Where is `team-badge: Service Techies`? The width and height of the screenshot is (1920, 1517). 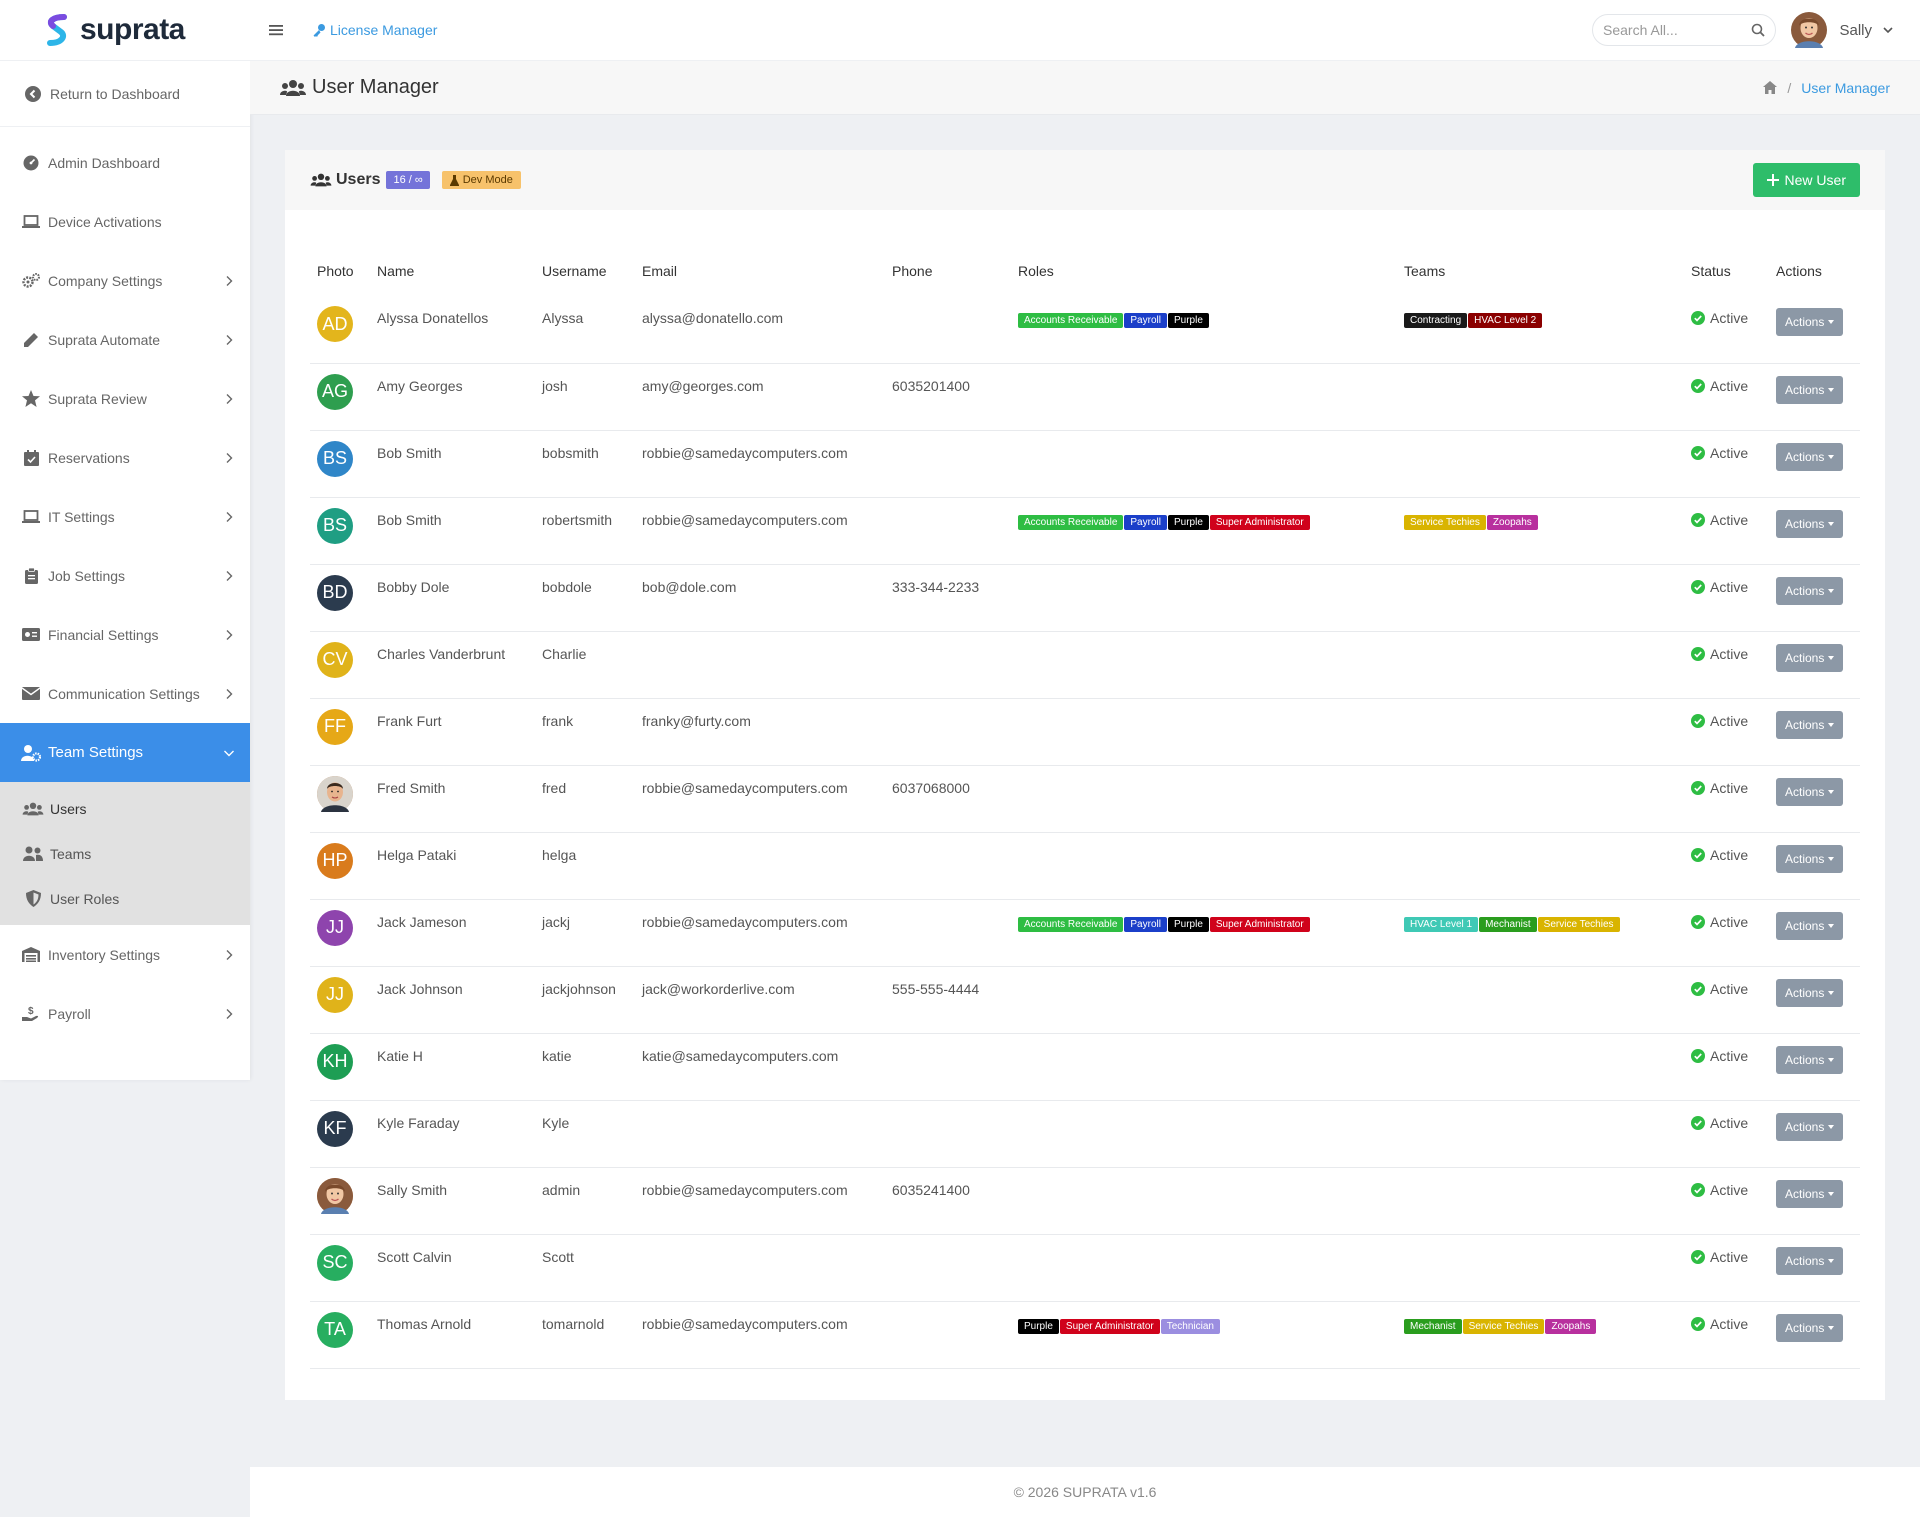 team-badge: Service Techies is located at coordinates (1445, 522).